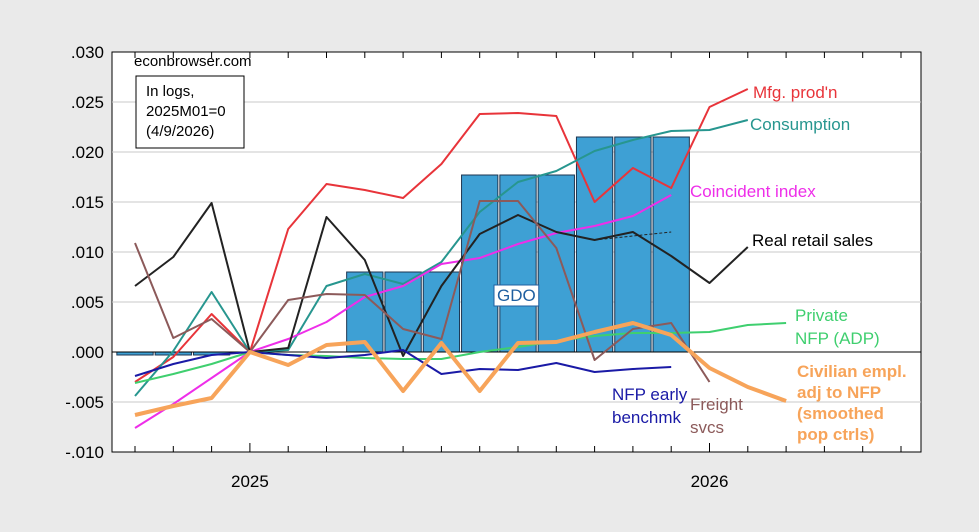 The height and width of the screenshot is (532, 979). Describe the element at coordinates (707, 427) in the screenshot. I see `series-label: svcs` at that location.